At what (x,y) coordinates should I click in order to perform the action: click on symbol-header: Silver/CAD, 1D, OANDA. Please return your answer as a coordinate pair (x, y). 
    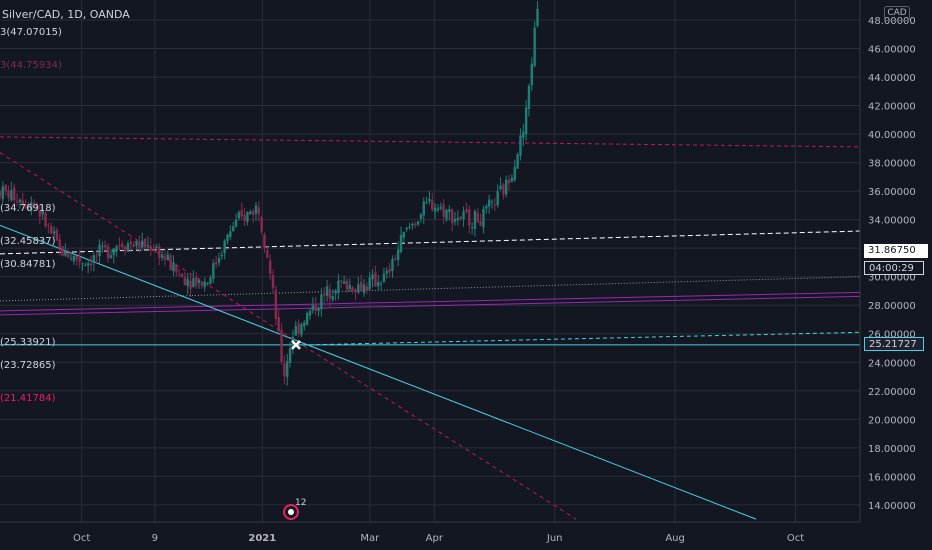
    Looking at the image, I should click on (66, 14).